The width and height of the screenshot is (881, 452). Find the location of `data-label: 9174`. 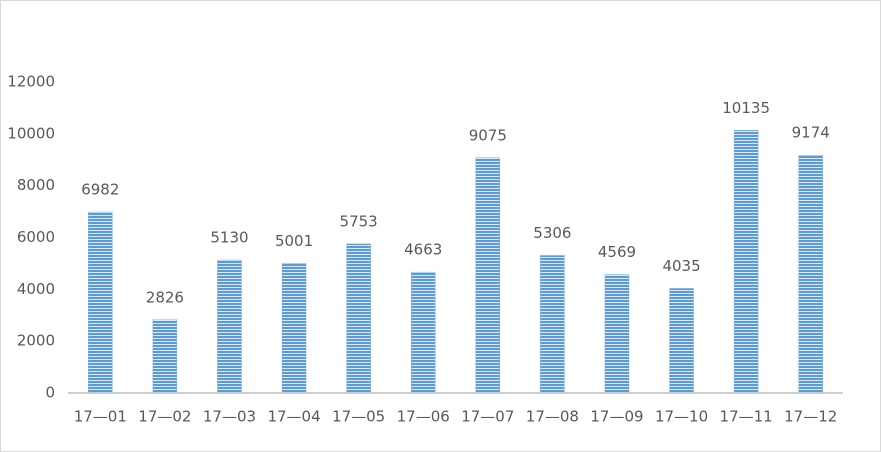

data-label: 9174 is located at coordinates (811, 133).